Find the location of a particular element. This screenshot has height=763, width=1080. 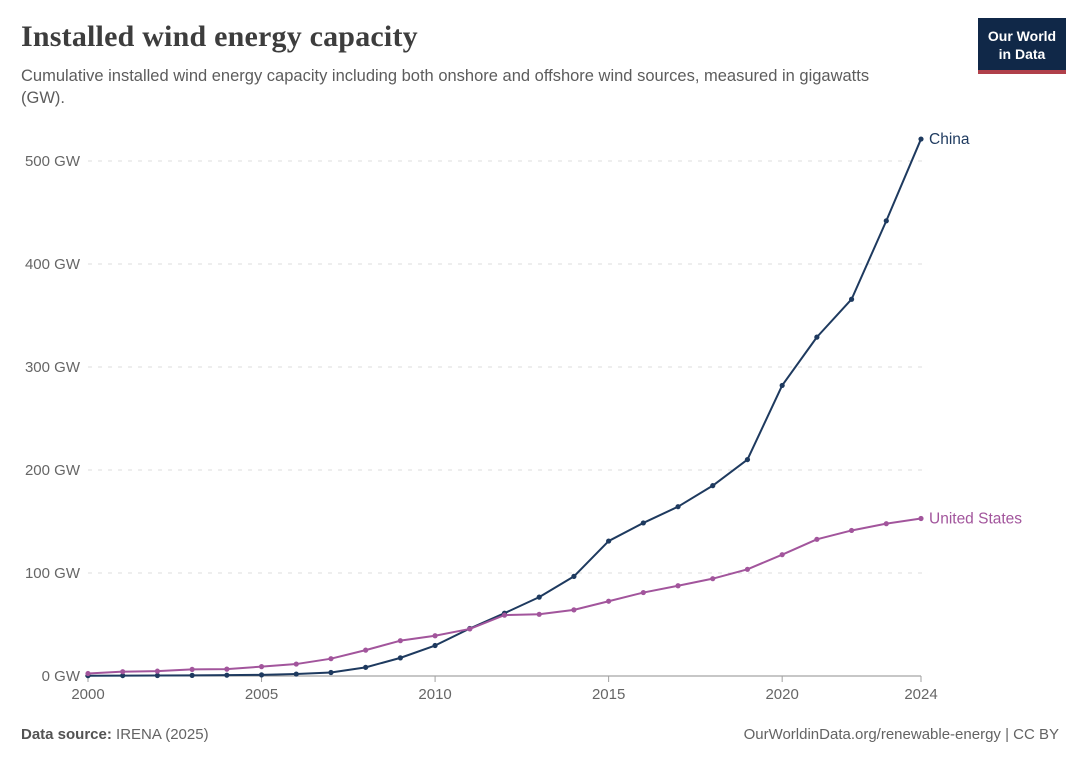

owid-logo-line2: in Data is located at coordinates (1022, 53).